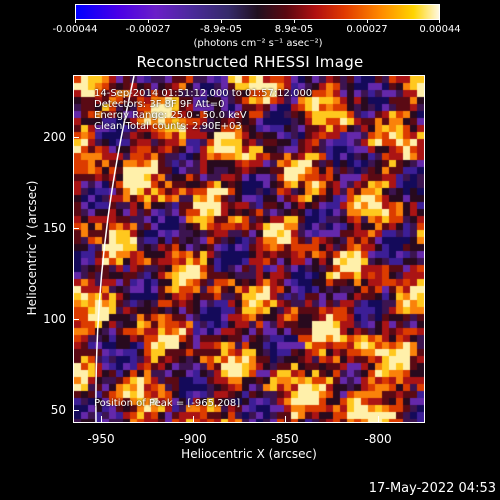 This screenshot has height=500, width=500. What do you see at coordinates (170, 115) in the screenshot?
I see `info-line-energy: Energy Range: 25.0 - 50.0 keV` at bounding box center [170, 115].